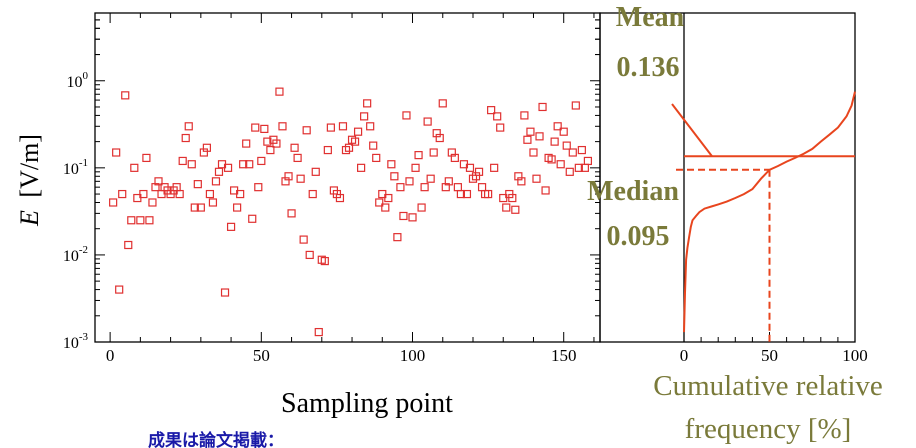 The width and height of the screenshot is (916, 448). I want to click on x-tick-labels: 0 50 100 150, so click(341, 355).